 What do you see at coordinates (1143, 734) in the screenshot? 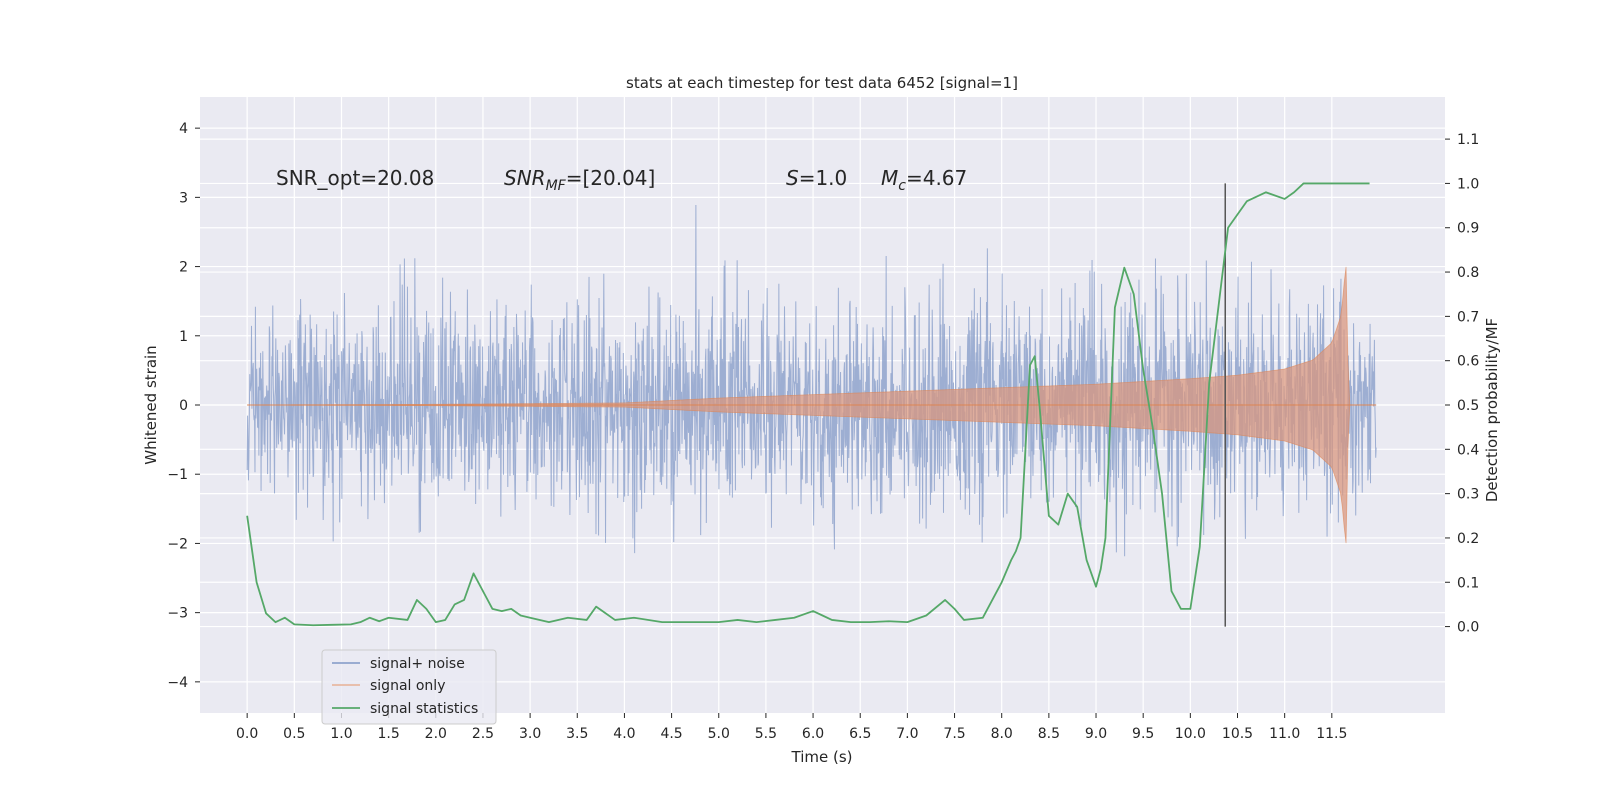
I see `x-tick-label: 9.5` at bounding box center [1143, 734].